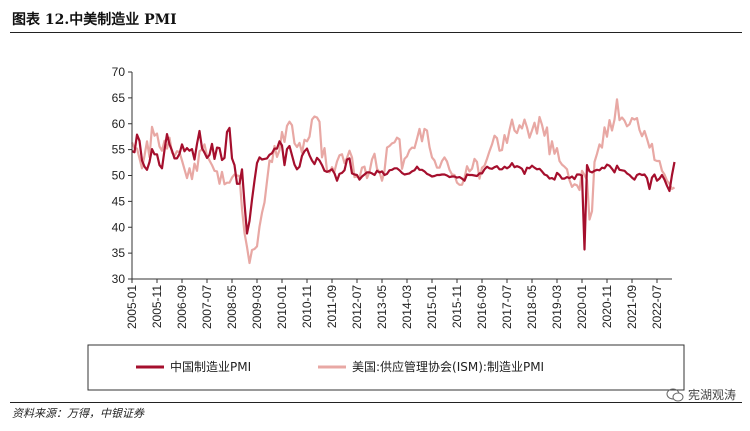 The width and height of the screenshot is (750, 431). Describe the element at coordinates (407, 307) in the screenshot. I see `x-tick-label: 2014-03` at that location.